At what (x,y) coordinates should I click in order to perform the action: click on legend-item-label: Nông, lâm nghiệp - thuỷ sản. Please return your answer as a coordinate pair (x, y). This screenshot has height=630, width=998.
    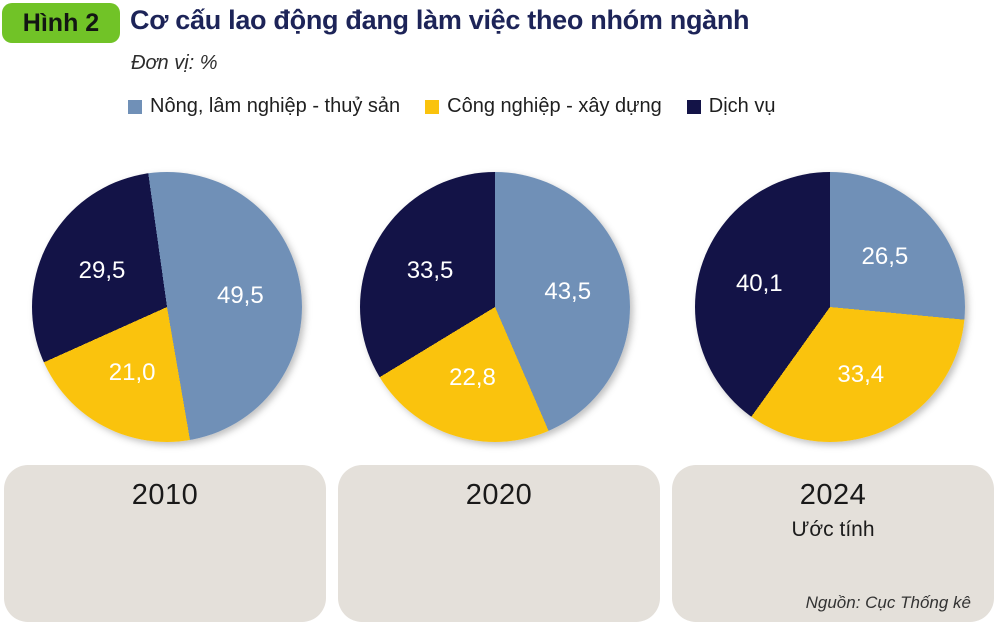
    Looking at the image, I should click on (275, 106).